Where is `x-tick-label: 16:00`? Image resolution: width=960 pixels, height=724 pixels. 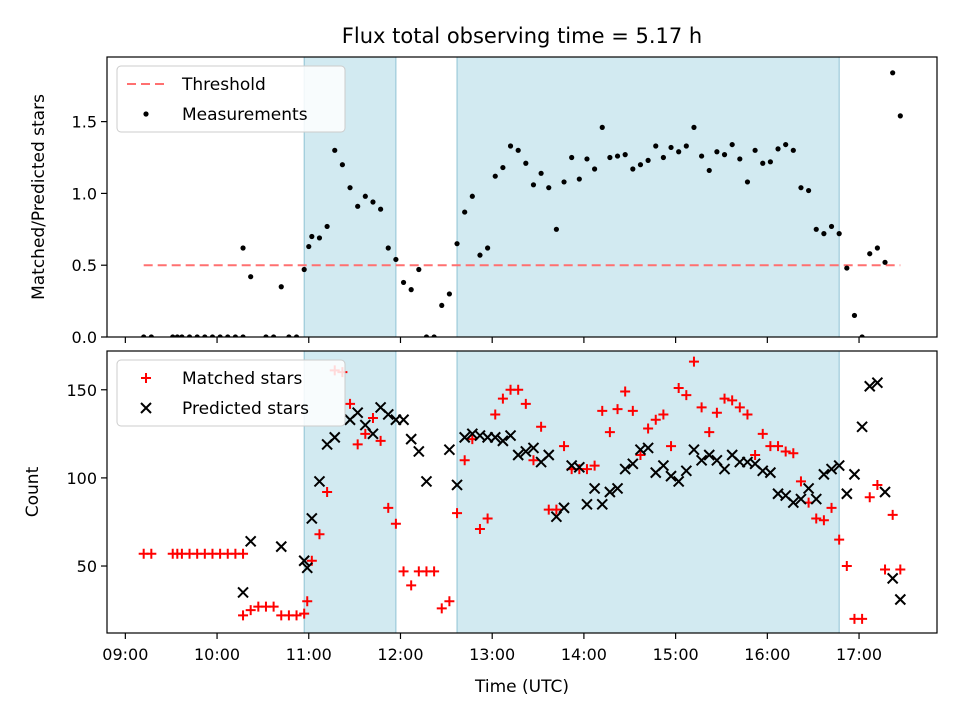
x-tick-label: 16:00 is located at coordinates (767, 654).